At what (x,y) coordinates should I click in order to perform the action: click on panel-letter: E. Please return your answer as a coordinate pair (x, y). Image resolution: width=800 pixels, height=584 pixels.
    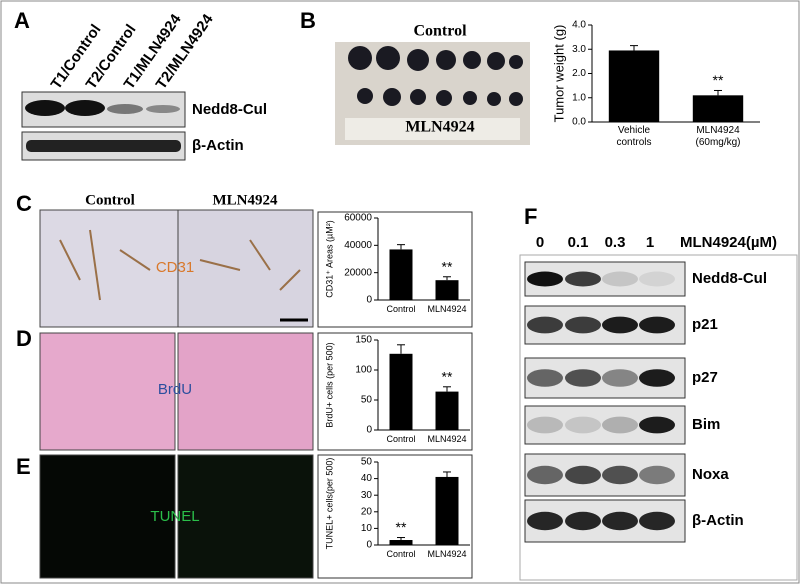
    Looking at the image, I should click on (23, 466).